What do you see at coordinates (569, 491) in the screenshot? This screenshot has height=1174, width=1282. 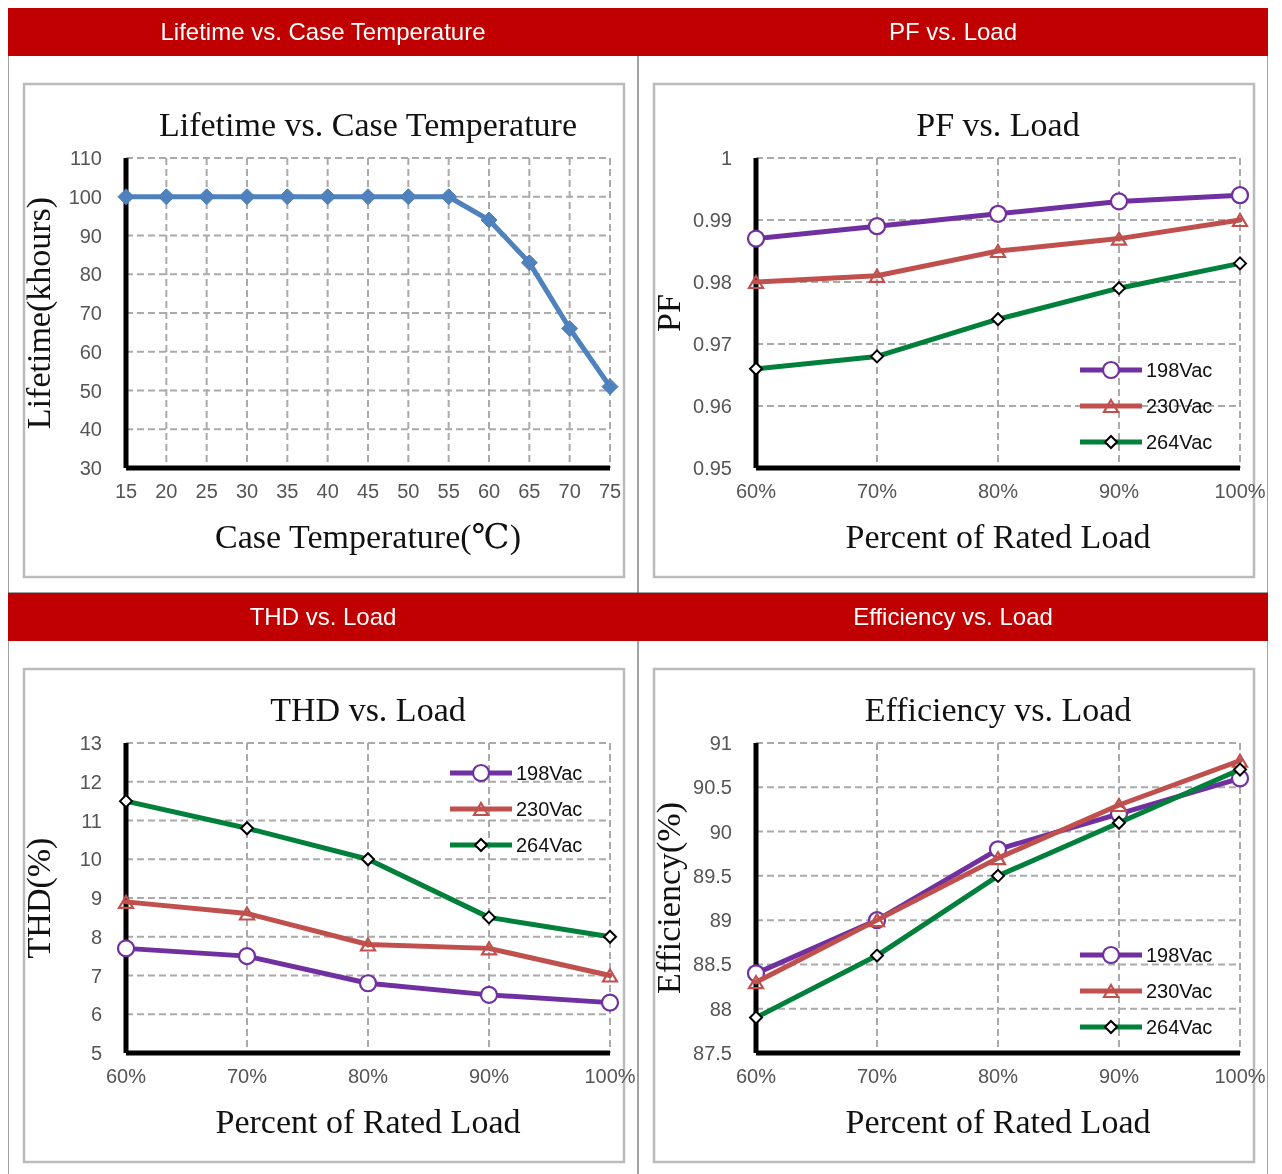 I see `x-tick-label: 70` at bounding box center [569, 491].